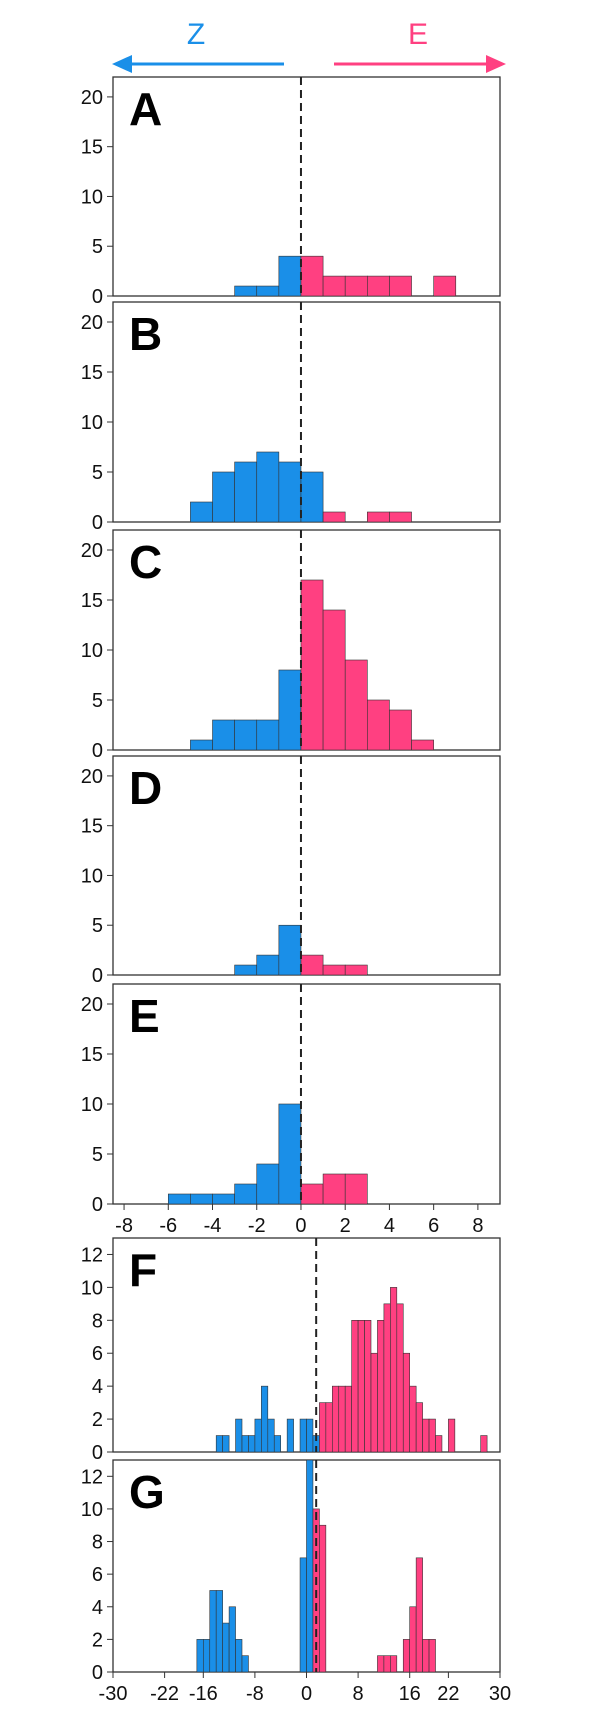  What do you see at coordinates (97, 1575) in the screenshot?
I see `y-tick-label: 6` at bounding box center [97, 1575].